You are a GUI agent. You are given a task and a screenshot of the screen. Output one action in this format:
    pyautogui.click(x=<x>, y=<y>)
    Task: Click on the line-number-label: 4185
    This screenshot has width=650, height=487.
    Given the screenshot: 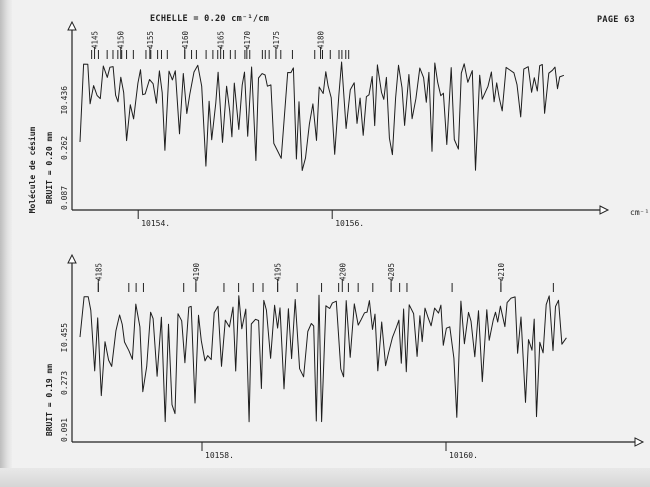 What is the action you would take?
    pyautogui.click(x=98, y=272)
    